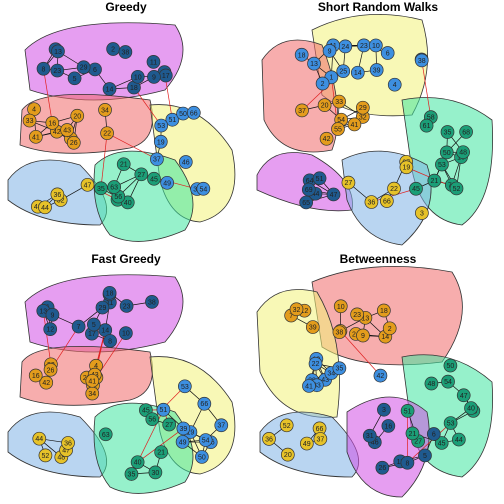  What do you see at coordinates (394, 84) in the screenshot?
I see `graph-node: 4` at bounding box center [394, 84].